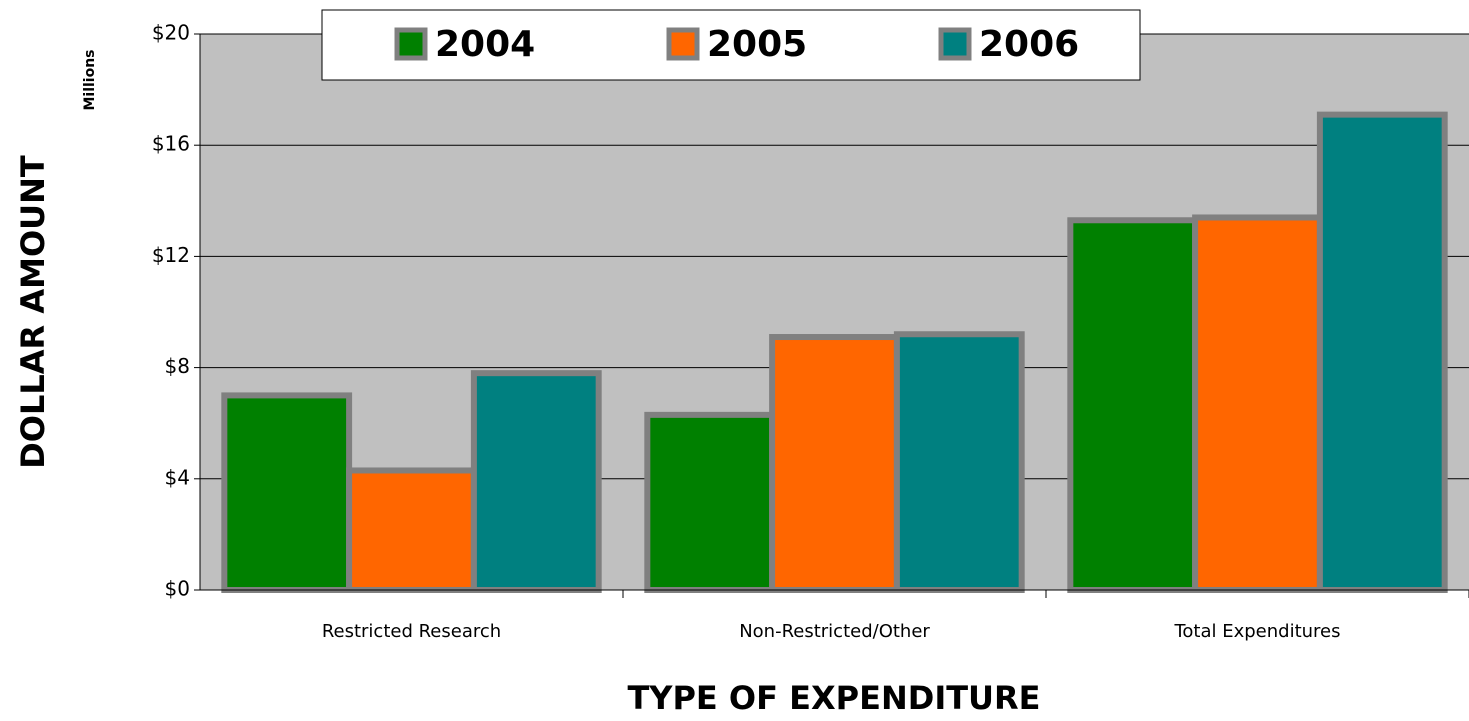 Image resolution: width=1469 pixels, height=721 pixels. What do you see at coordinates (171, 144) in the screenshot?
I see `y-tick-label: $16` at bounding box center [171, 144].